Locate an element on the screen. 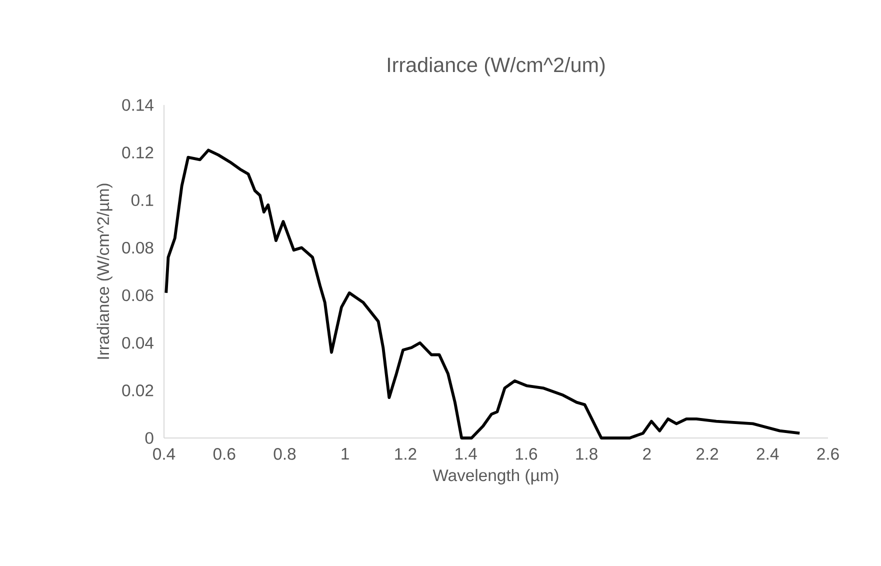 The height and width of the screenshot is (566, 881). x-axis-title: Wavelength (µm) is located at coordinates (495, 476).